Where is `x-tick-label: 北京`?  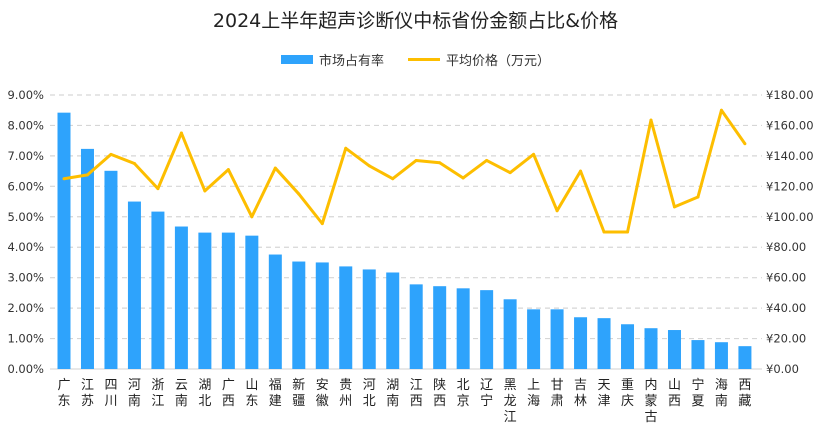 x-tick-label: 北京 is located at coordinates (463, 393).